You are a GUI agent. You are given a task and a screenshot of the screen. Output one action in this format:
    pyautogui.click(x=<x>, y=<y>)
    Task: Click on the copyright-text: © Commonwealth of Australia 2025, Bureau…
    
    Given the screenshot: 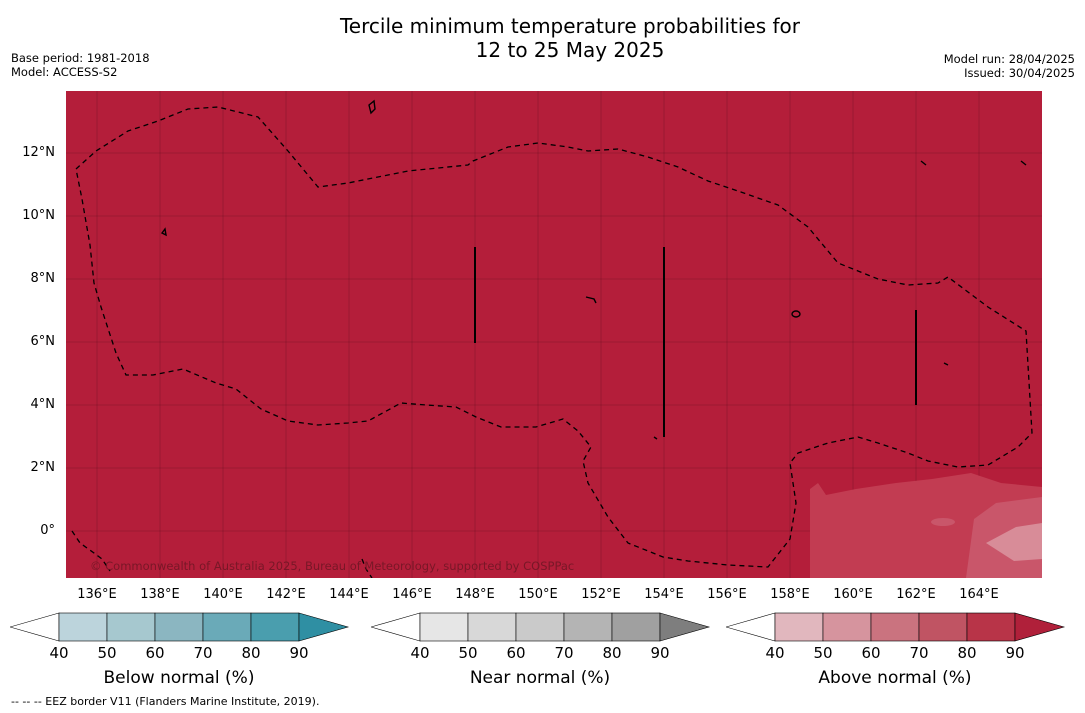 What is the action you would take?
    pyautogui.click(x=332, y=566)
    